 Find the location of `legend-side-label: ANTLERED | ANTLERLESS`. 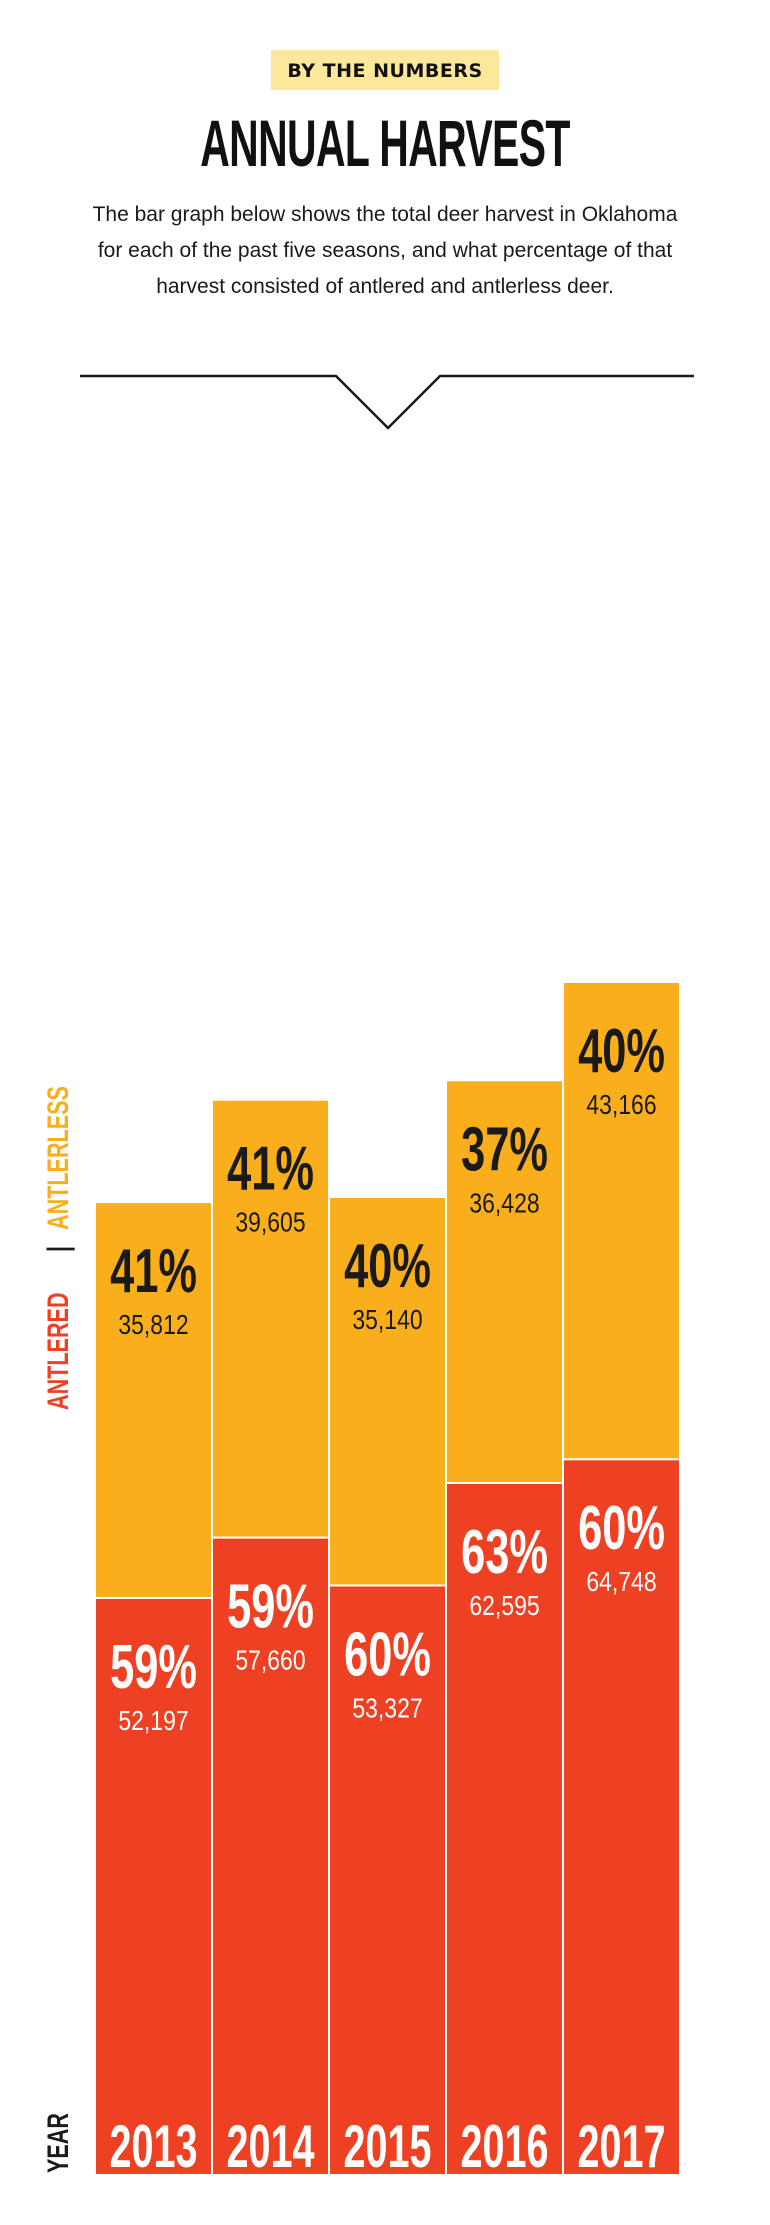

legend-side-label: ANTLERED | ANTLERLESS is located at coordinates (57, 1248).